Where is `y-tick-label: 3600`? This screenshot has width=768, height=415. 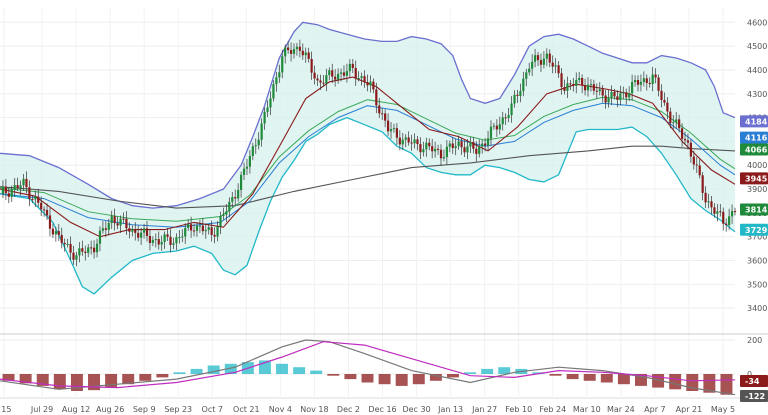
y-tick-label: 3600 is located at coordinates (757, 261).